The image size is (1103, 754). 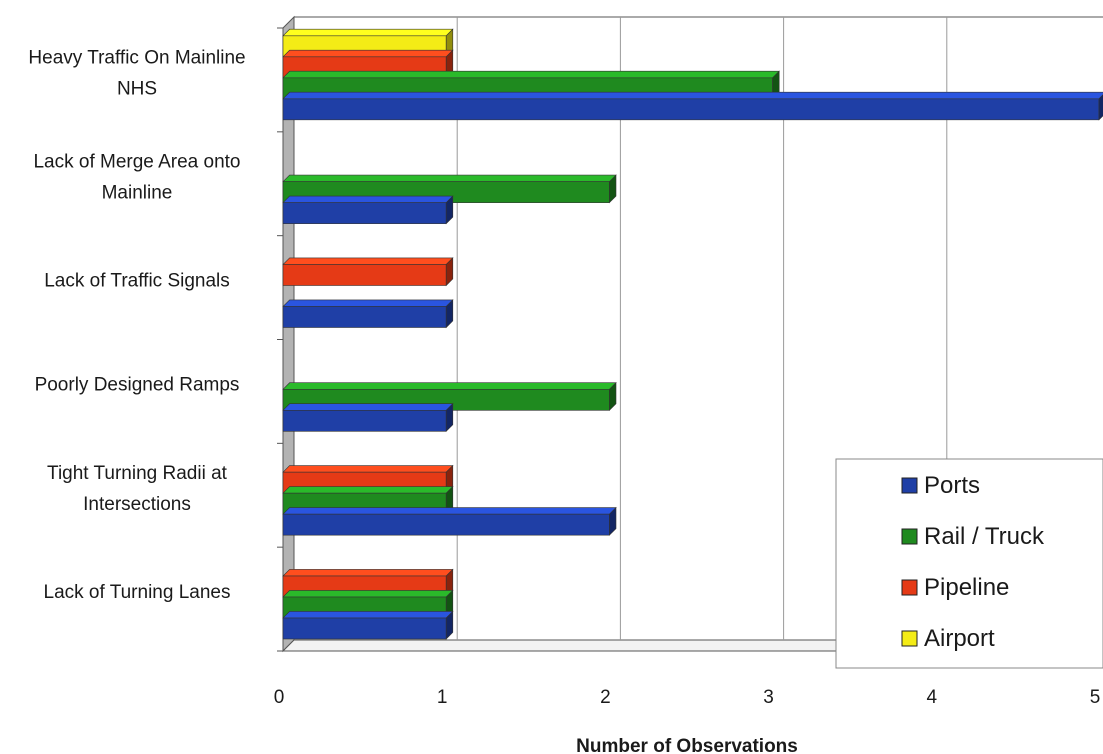 What do you see at coordinates (136, 73) in the screenshot?
I see `category-label: Heavy Traffic On Mainline NHS` at bounding box center [136, 73].